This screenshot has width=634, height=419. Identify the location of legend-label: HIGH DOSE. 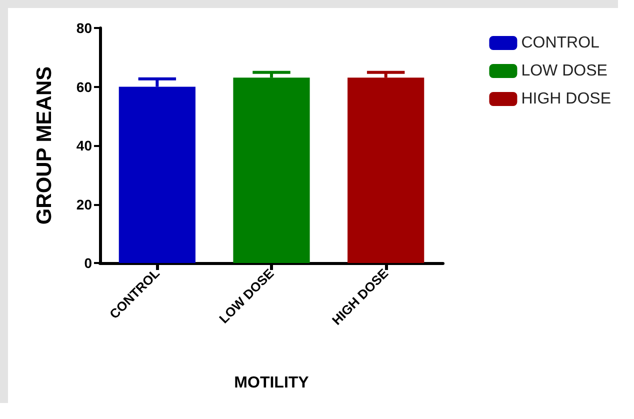
(566, 99).